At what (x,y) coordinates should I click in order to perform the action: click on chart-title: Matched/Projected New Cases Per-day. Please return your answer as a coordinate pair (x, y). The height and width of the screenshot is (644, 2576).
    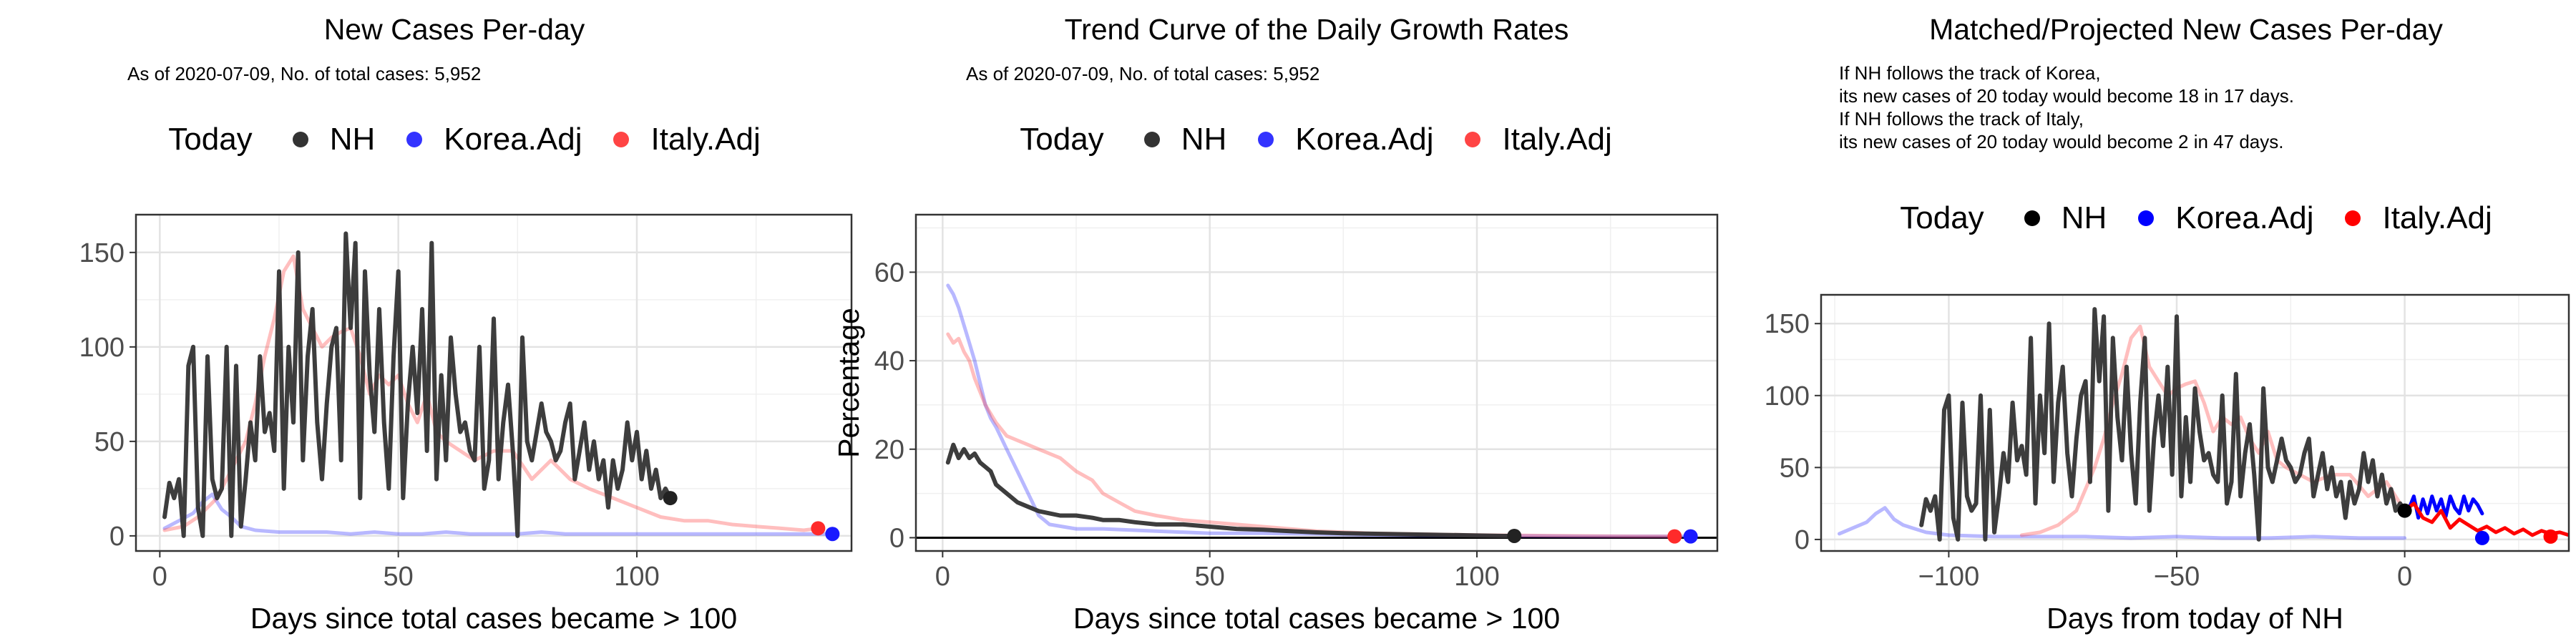
    Looking at the image, I should click on (2186, 29).